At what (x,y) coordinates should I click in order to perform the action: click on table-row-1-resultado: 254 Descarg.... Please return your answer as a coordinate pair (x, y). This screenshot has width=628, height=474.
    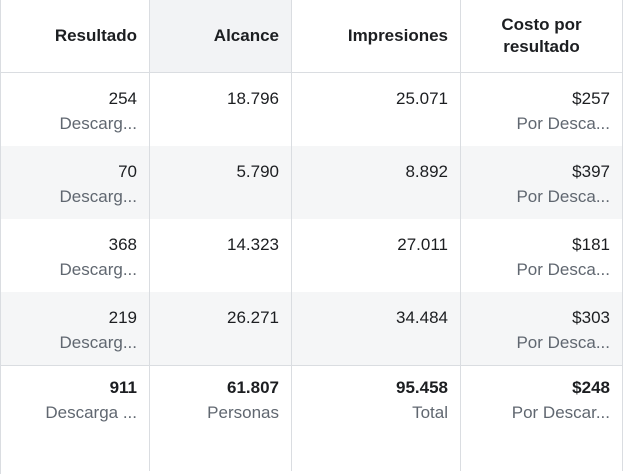
    Looking at the image, I should click on (75, 109).